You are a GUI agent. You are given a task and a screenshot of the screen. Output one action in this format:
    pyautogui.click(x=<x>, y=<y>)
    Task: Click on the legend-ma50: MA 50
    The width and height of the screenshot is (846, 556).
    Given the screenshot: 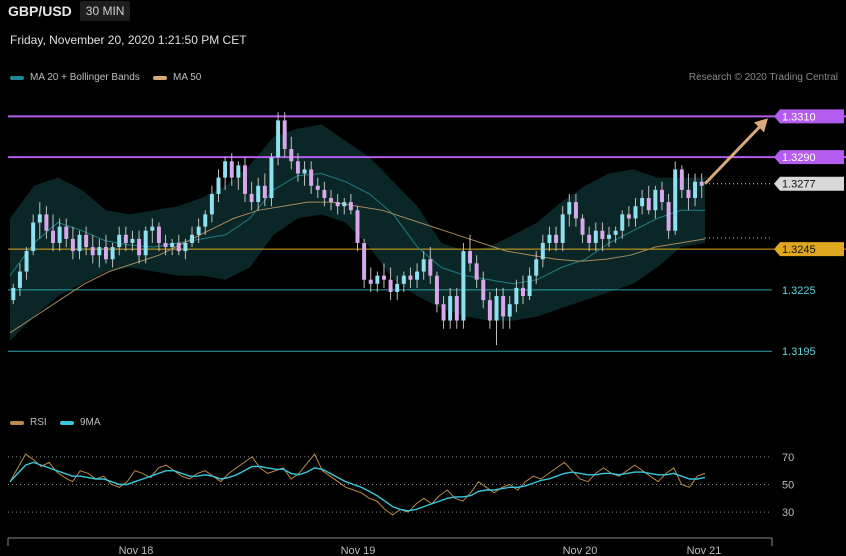 What is the action you would take?
    pyautogui.click(x=177, y=77)
    